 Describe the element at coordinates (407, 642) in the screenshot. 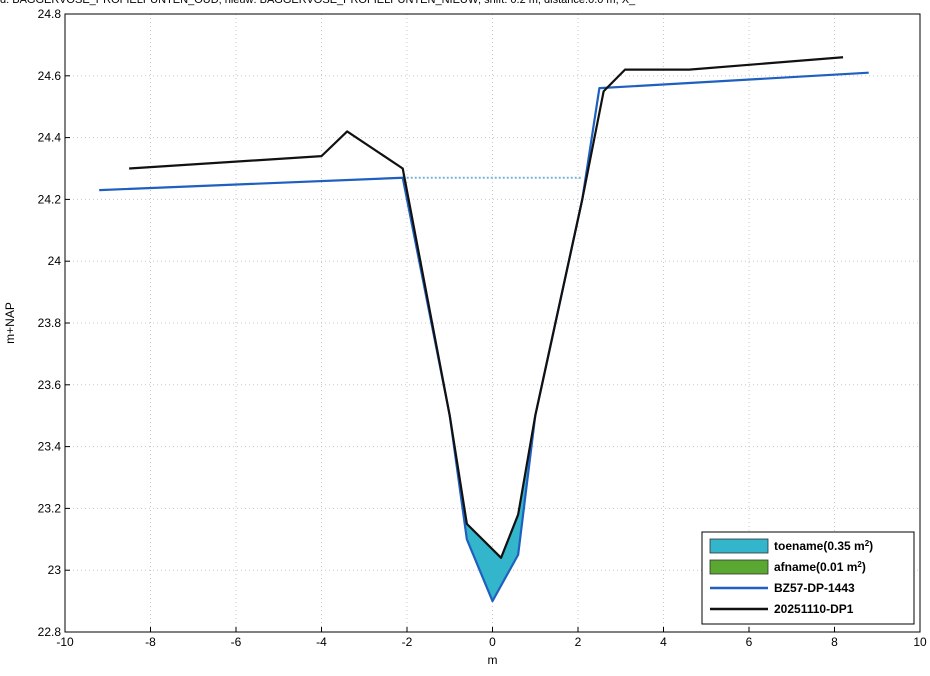

I see `x-tick-label: -2` at that location.